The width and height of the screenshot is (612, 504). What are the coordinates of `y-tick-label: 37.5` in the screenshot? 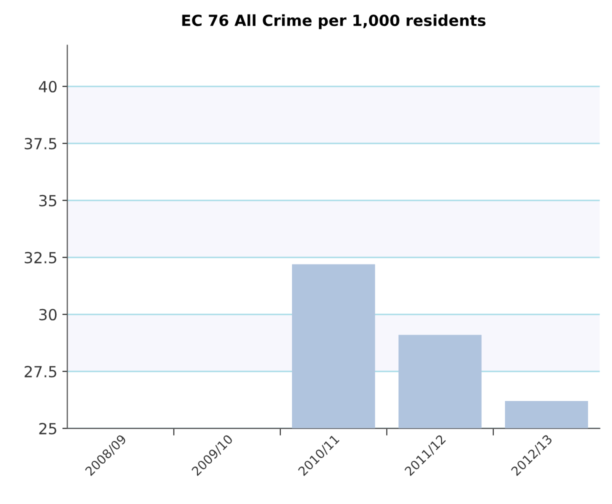 It's located at (40, 144).